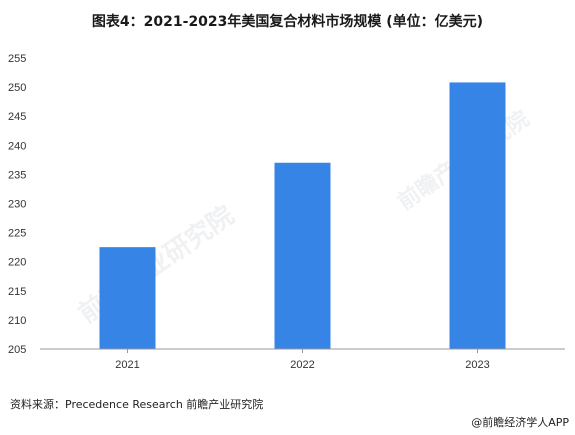 This screenshot has height=435, width=575. I want to click on y-tick-label: 215, so click(17, 292).